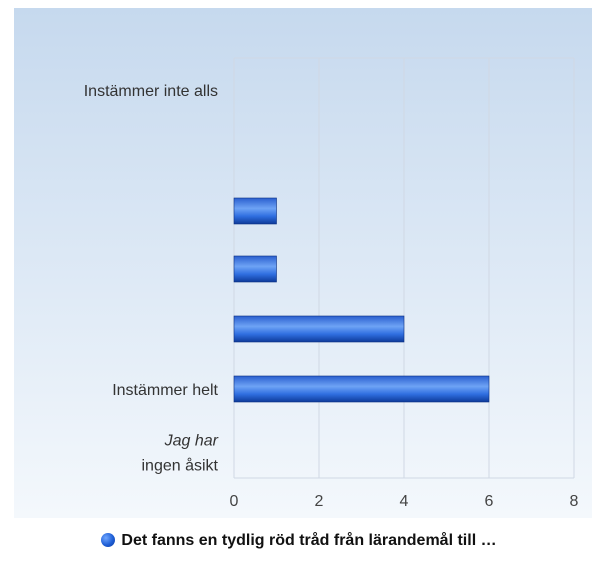 Image resolution: width=598 pixels, height=565 pixels. Describe the element at coordinates (191, 441) in the screenshot. I see `category-label: Jag har` at that location.